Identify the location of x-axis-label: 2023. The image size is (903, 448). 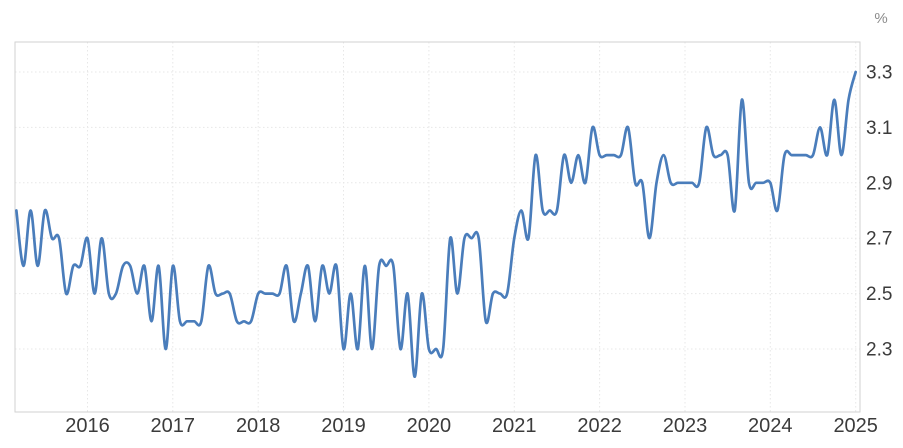
(685, 426).